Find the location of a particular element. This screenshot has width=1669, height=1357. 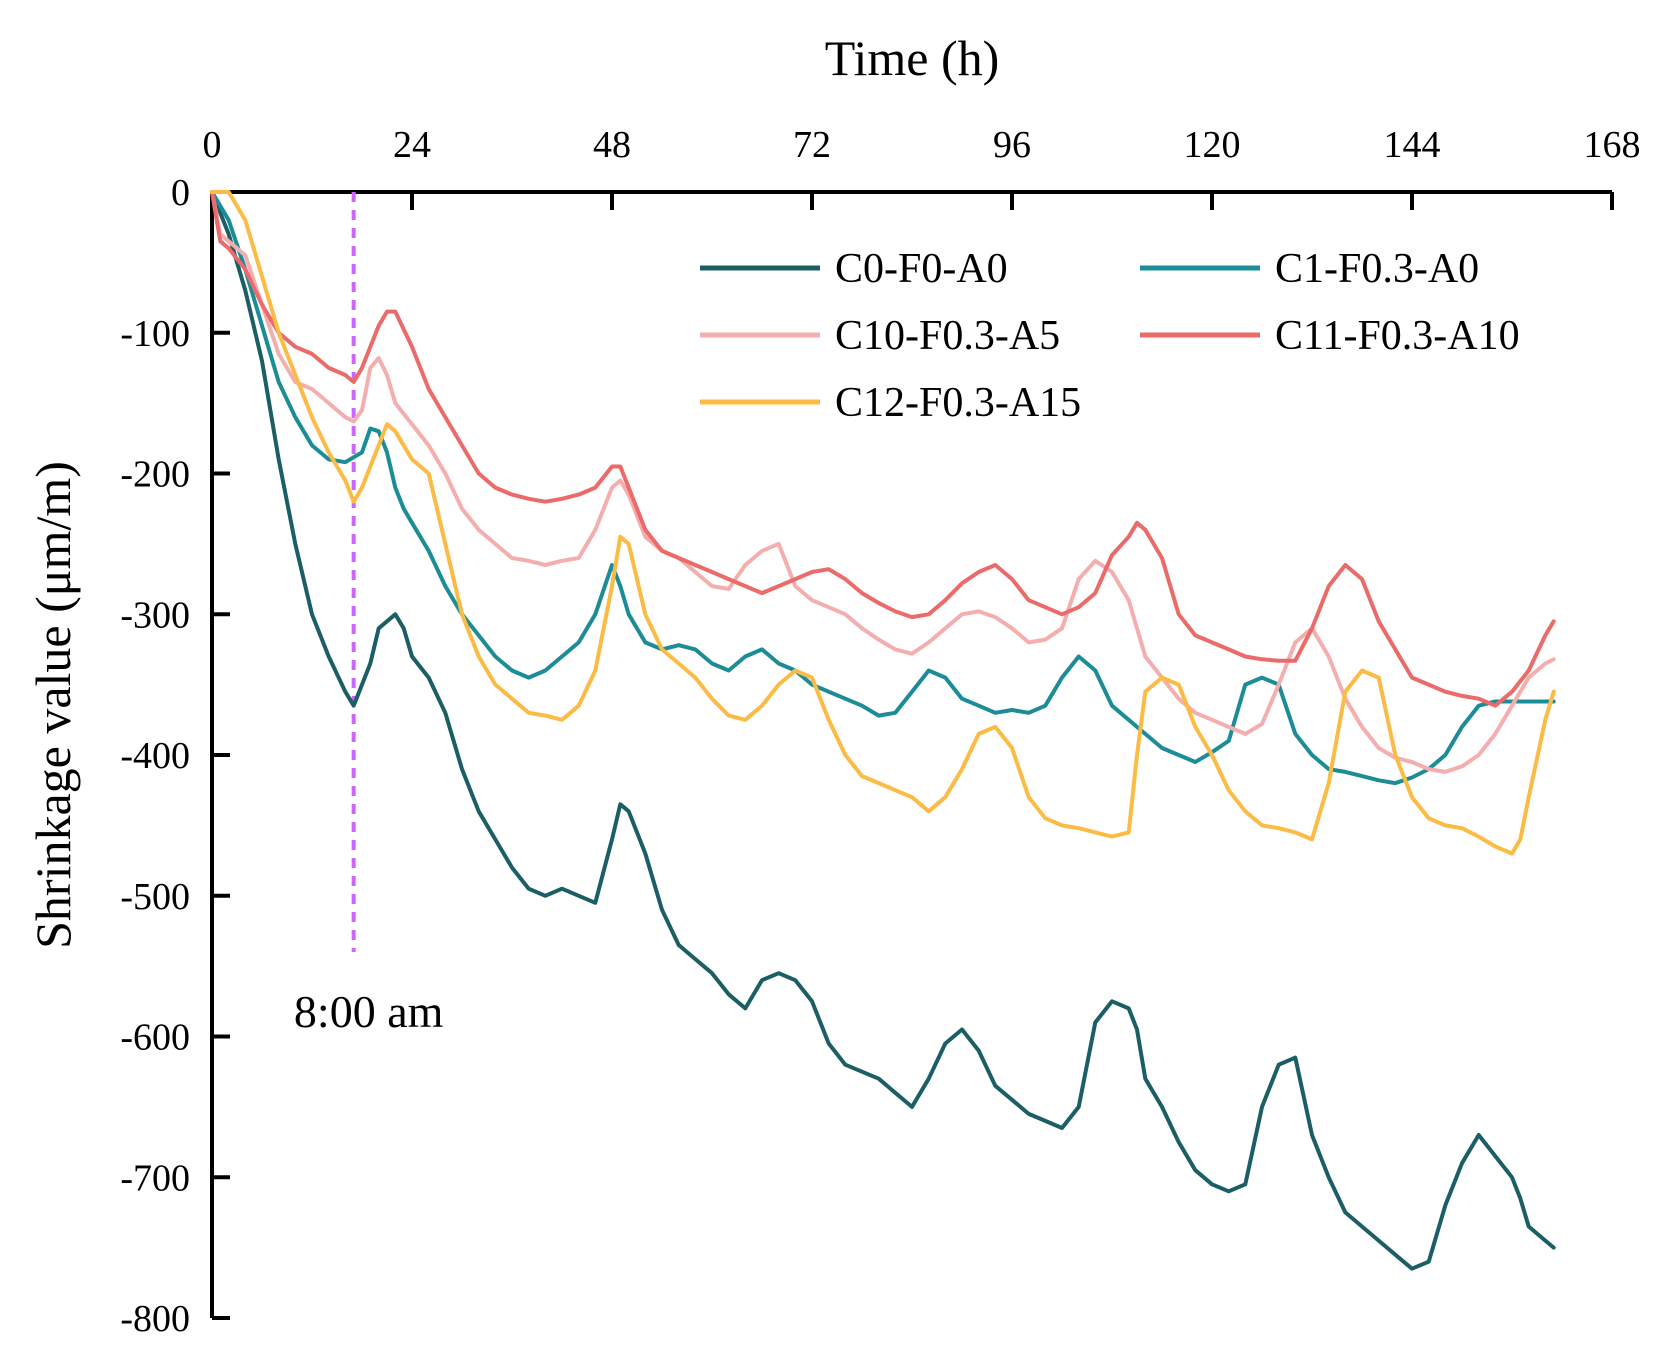

x-tick-label: 96 is located at coordinates (1012, 145).